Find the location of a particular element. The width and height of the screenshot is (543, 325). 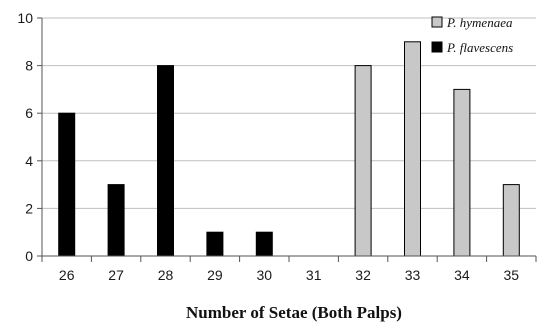

x-tick-label: 31 is located at coordinates (314, 275).